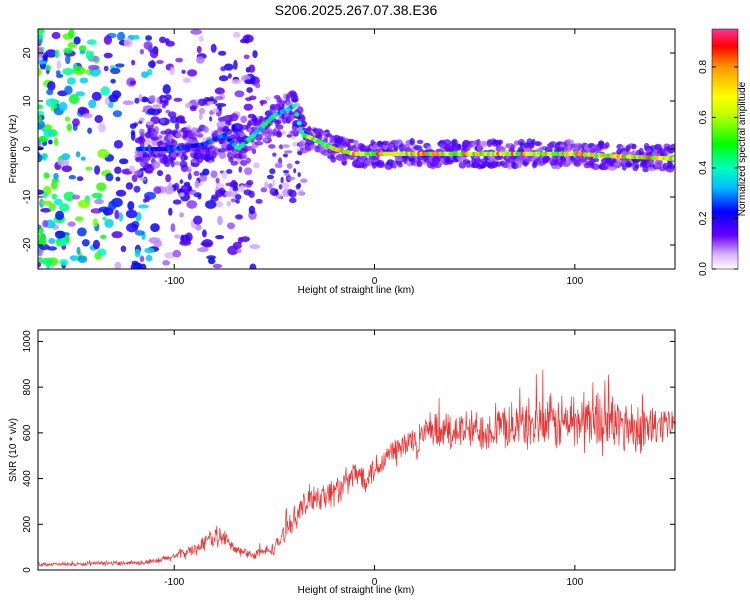 Image resolution: width=750 pixels, height=600 pixels. What do you see at coordinates (13, 450) in the screenshot?
I see `snr-ylabel: SNR (10 * v/v)` at bounding box center [13, 450].